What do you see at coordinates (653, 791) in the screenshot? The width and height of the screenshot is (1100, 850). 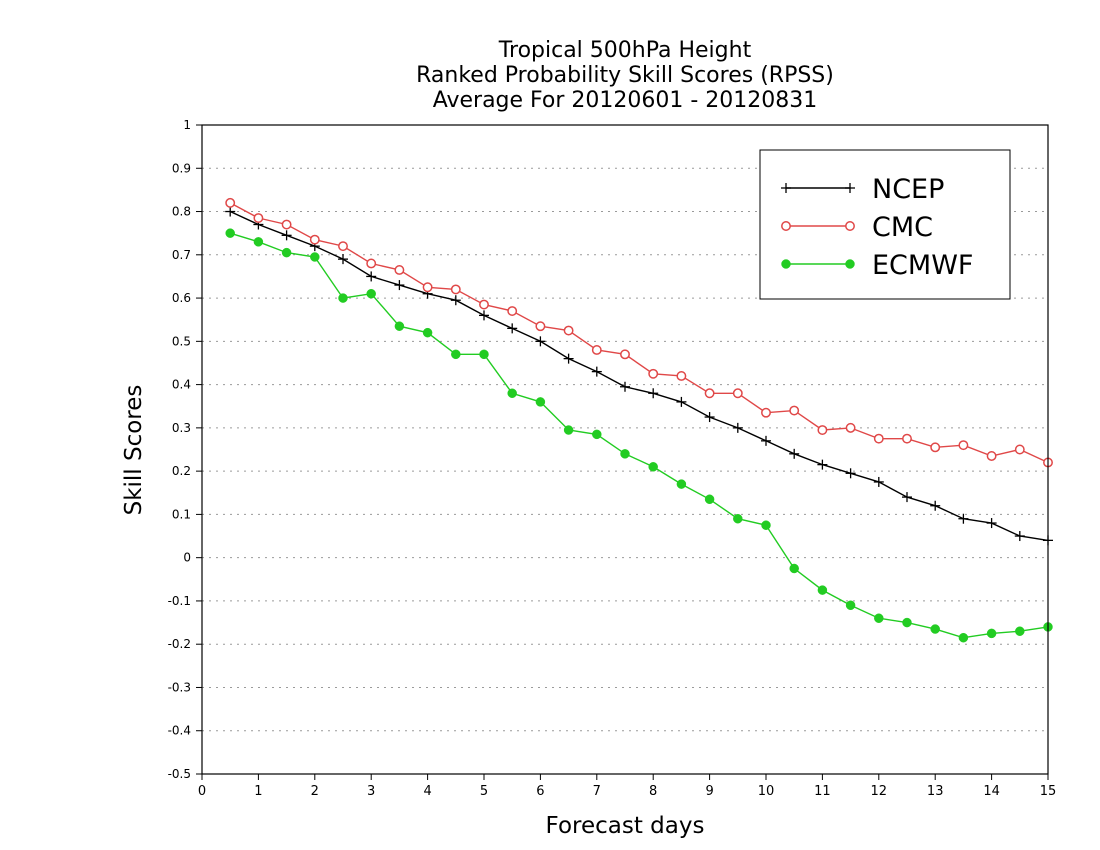 I see `x-tick-label: 8` at bounding box center [653, 791].